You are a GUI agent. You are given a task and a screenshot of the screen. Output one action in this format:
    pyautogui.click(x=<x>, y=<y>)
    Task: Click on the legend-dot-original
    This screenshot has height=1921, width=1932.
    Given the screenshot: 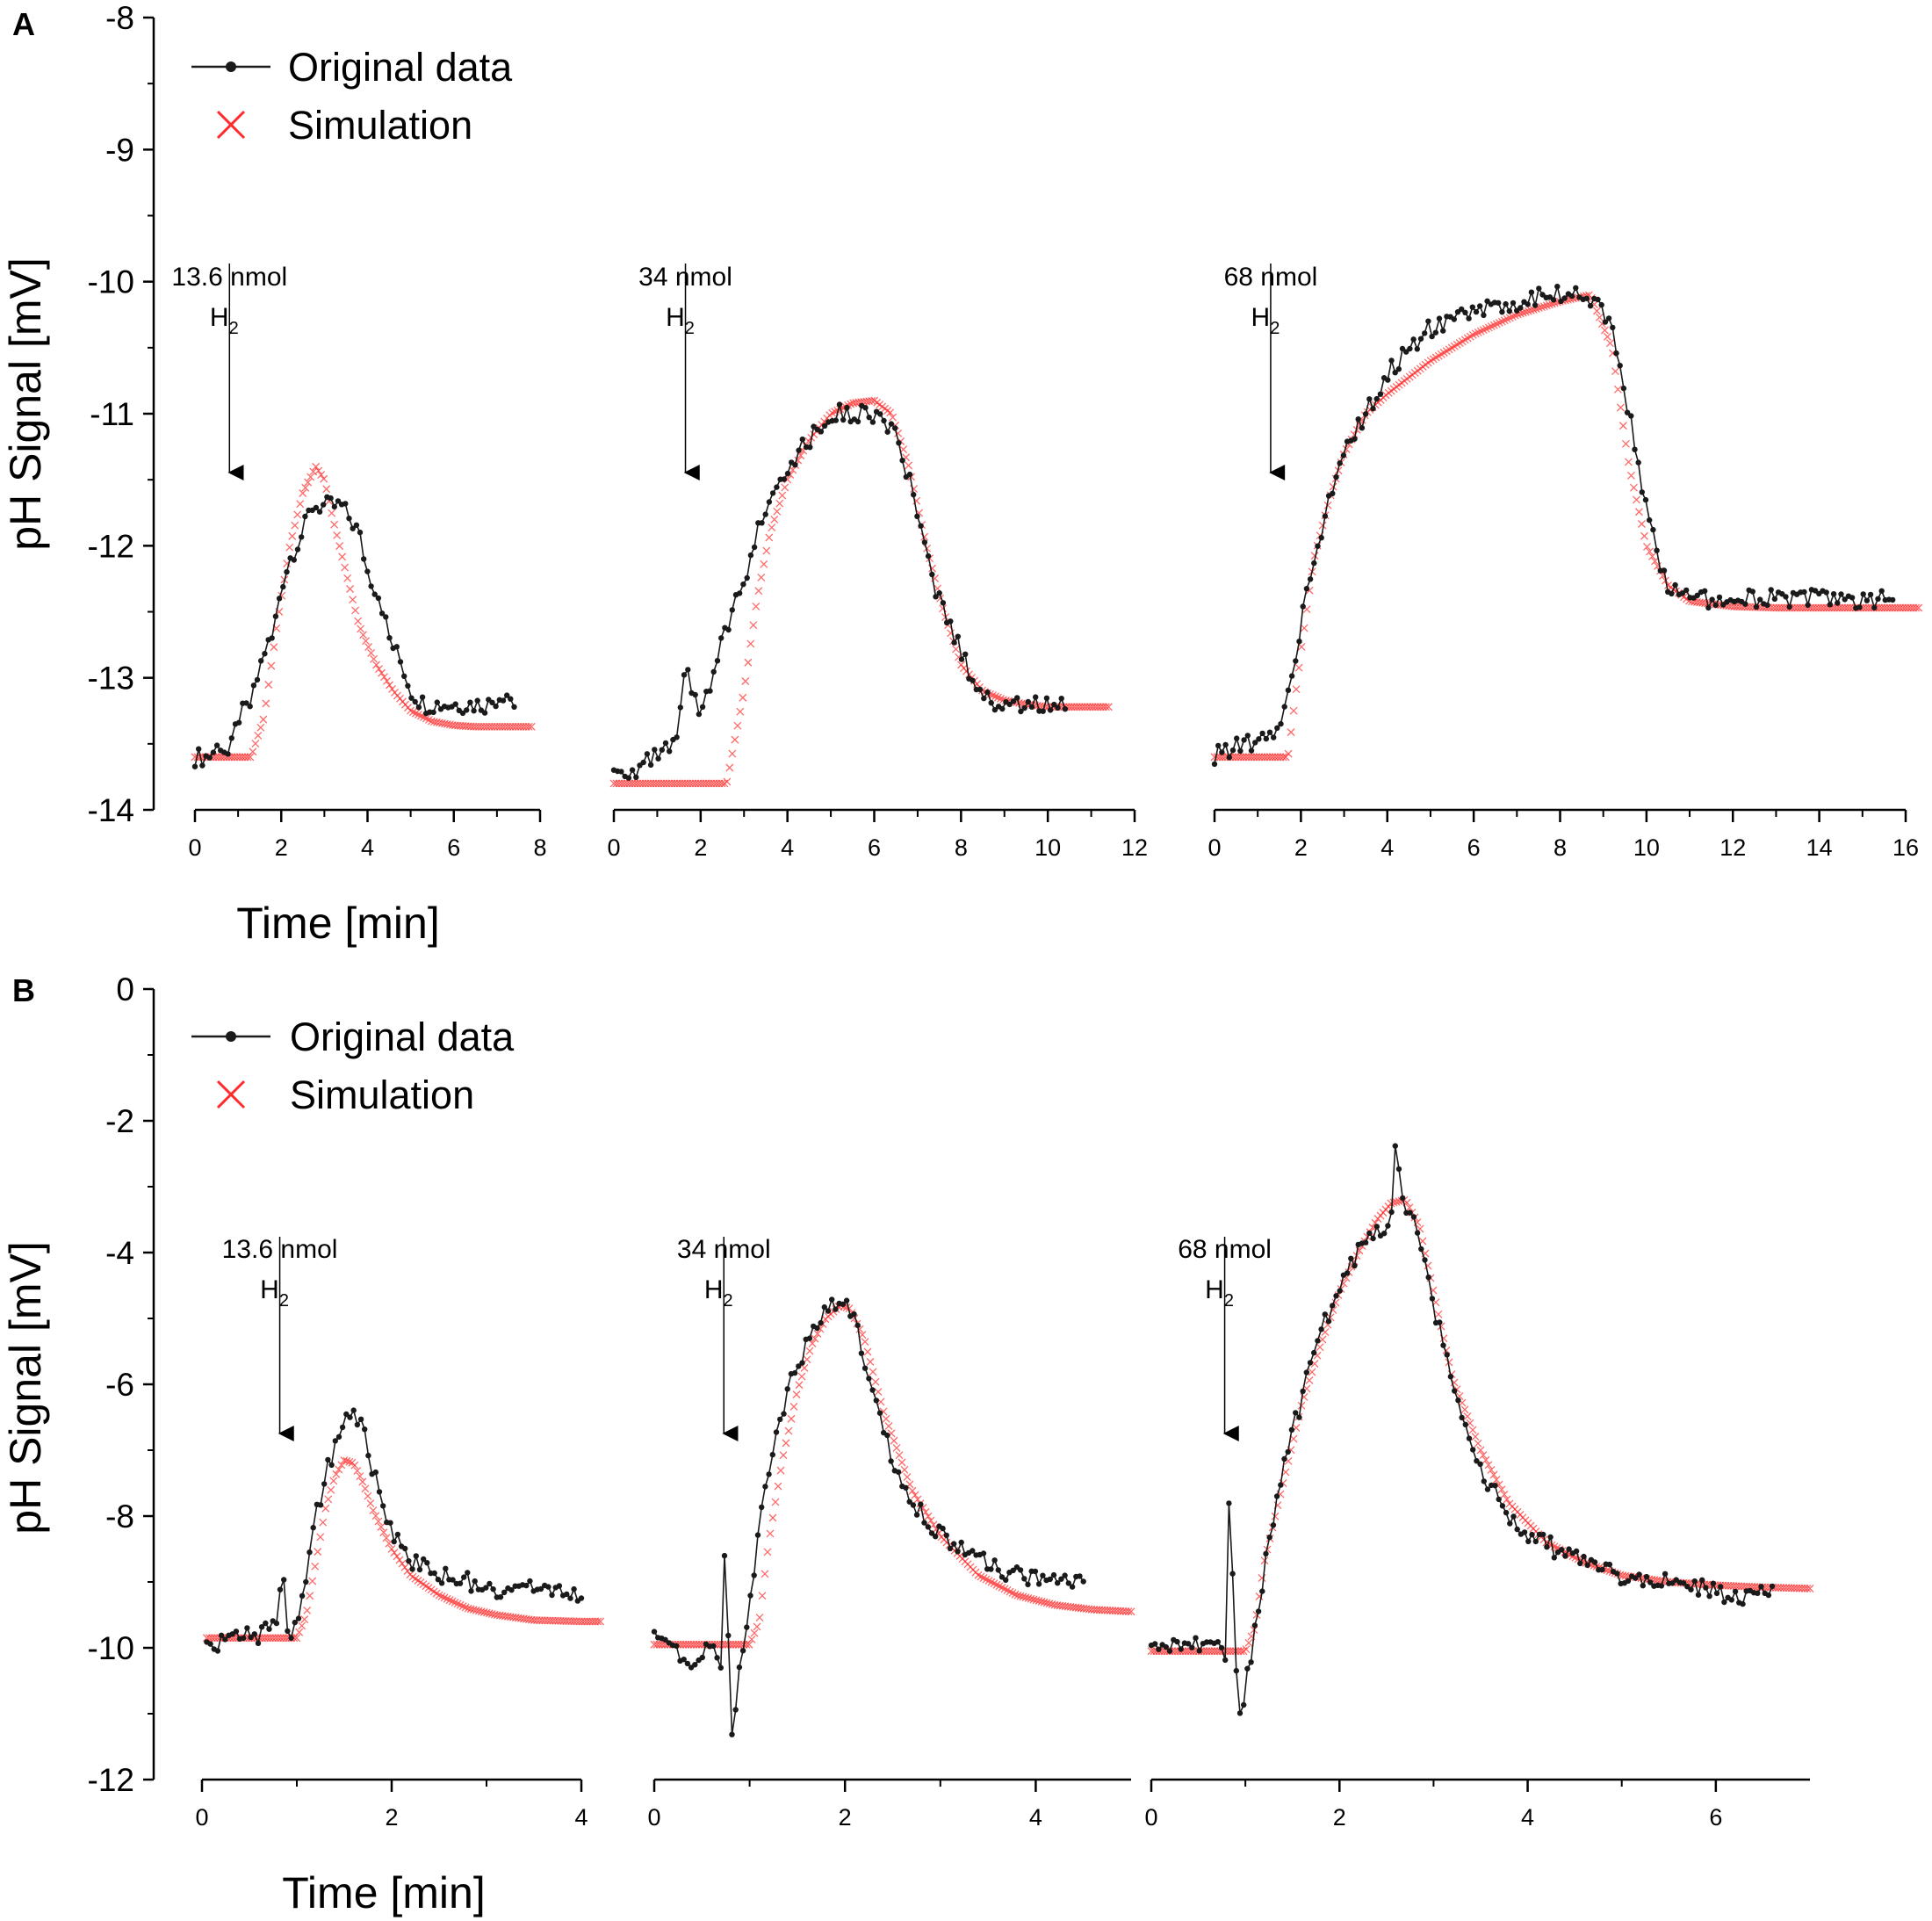 What is the action you would take?
    pyautogui.click(x=231, y=66)
    